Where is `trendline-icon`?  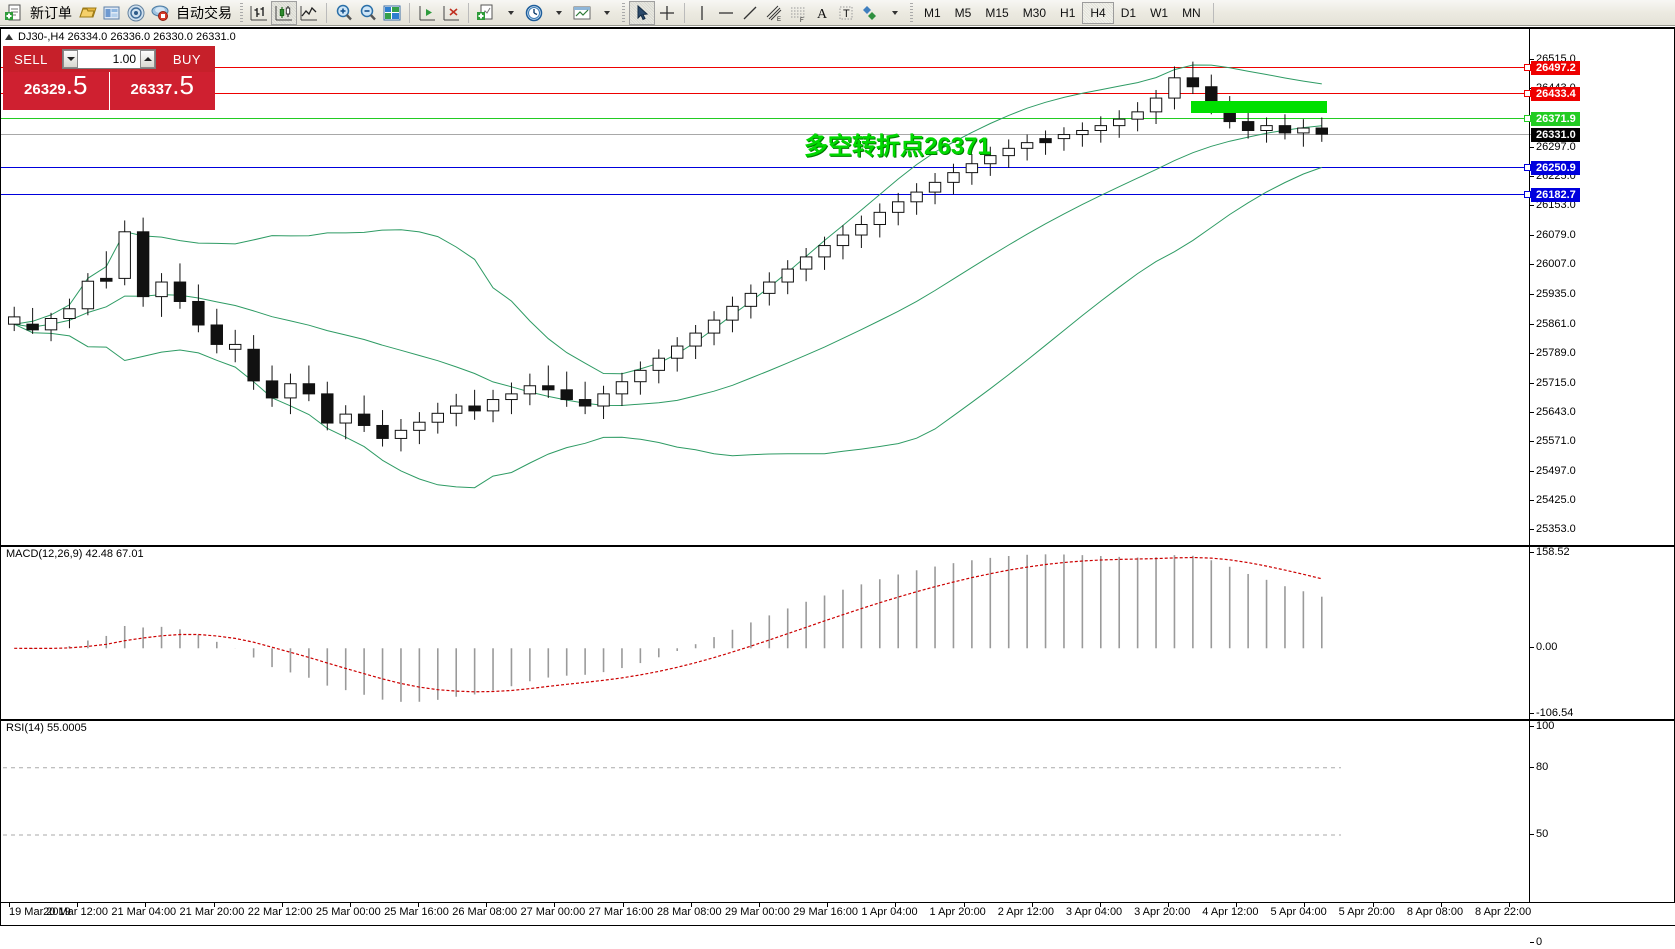 trendline-icon is located at coordinates (750, 13).